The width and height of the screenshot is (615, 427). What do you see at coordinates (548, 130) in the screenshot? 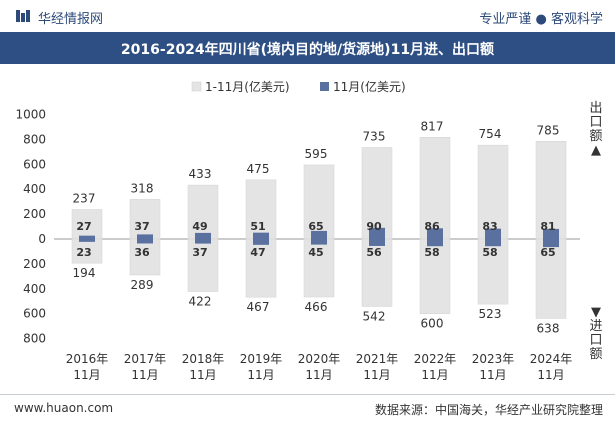
I see `cumulative-export-label: 785` at bounding box center [548, 130].